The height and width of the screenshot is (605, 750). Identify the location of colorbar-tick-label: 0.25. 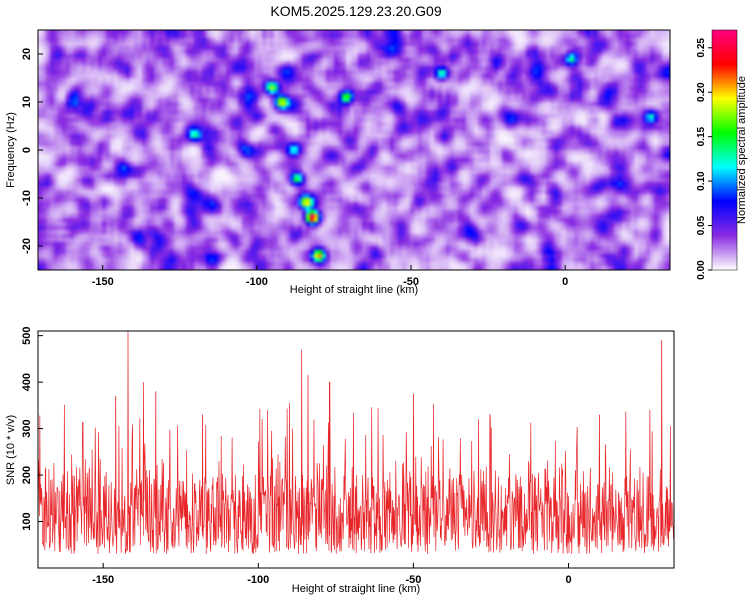
(701, 48).